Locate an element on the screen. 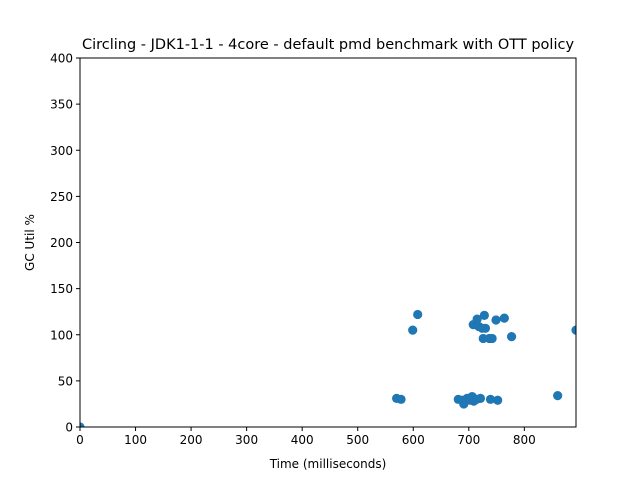 This screenshot has width=640, height=480. x-axis: 0 100 200 300 400 500 600 700 800 is located at coordinates (306, 437).